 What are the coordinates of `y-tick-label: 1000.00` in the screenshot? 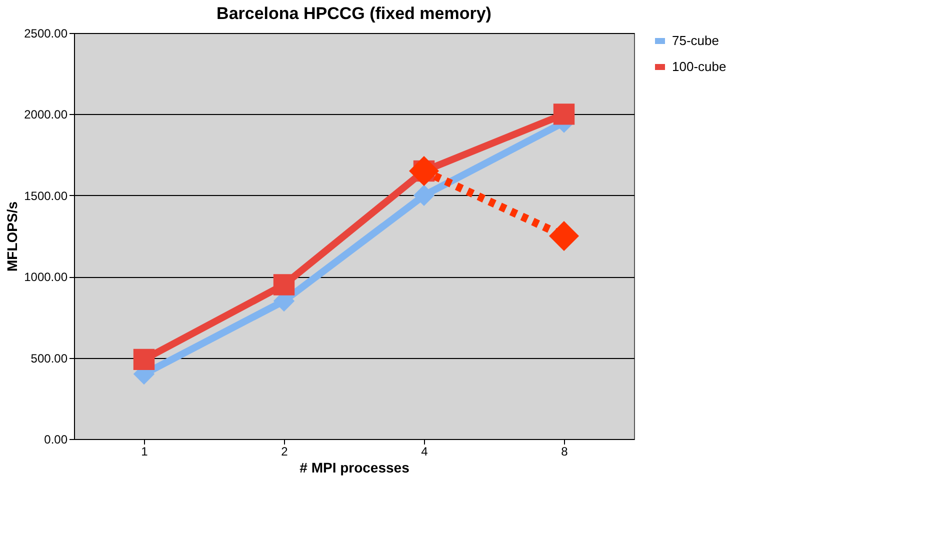 It's located at (46, 277).